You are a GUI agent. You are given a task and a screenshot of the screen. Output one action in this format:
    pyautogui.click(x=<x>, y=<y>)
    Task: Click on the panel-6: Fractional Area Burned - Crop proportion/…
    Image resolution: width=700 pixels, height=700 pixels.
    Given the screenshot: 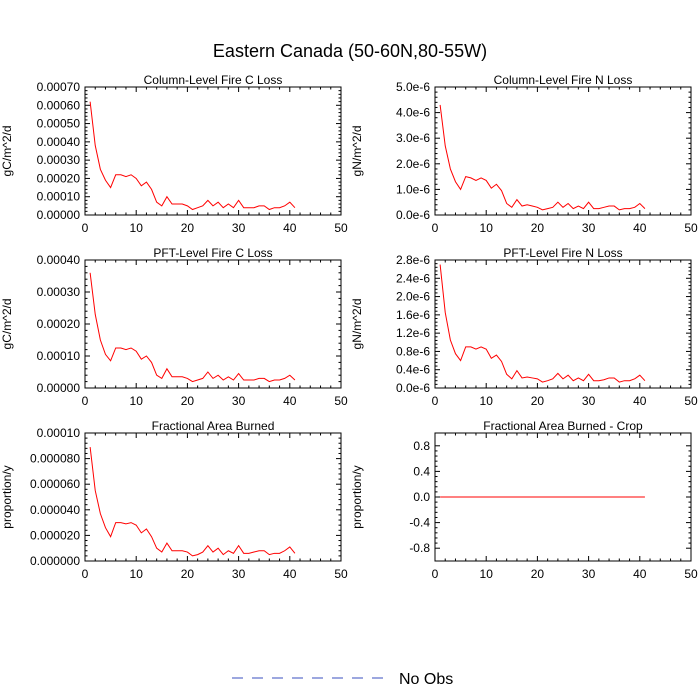 What is the action you would take?
    pyautogui.click(x=524, y=500)
    